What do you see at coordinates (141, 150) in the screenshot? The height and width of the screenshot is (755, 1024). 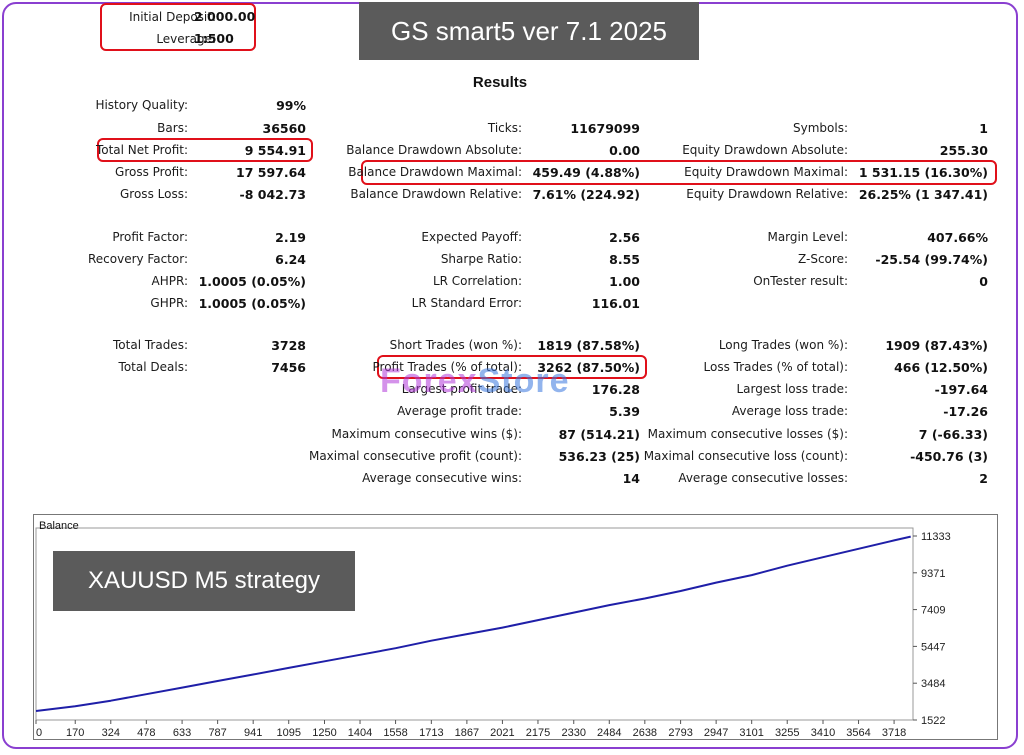 I see `col1-label-2: Total Net Profit:` at bounding box center [141, 150].